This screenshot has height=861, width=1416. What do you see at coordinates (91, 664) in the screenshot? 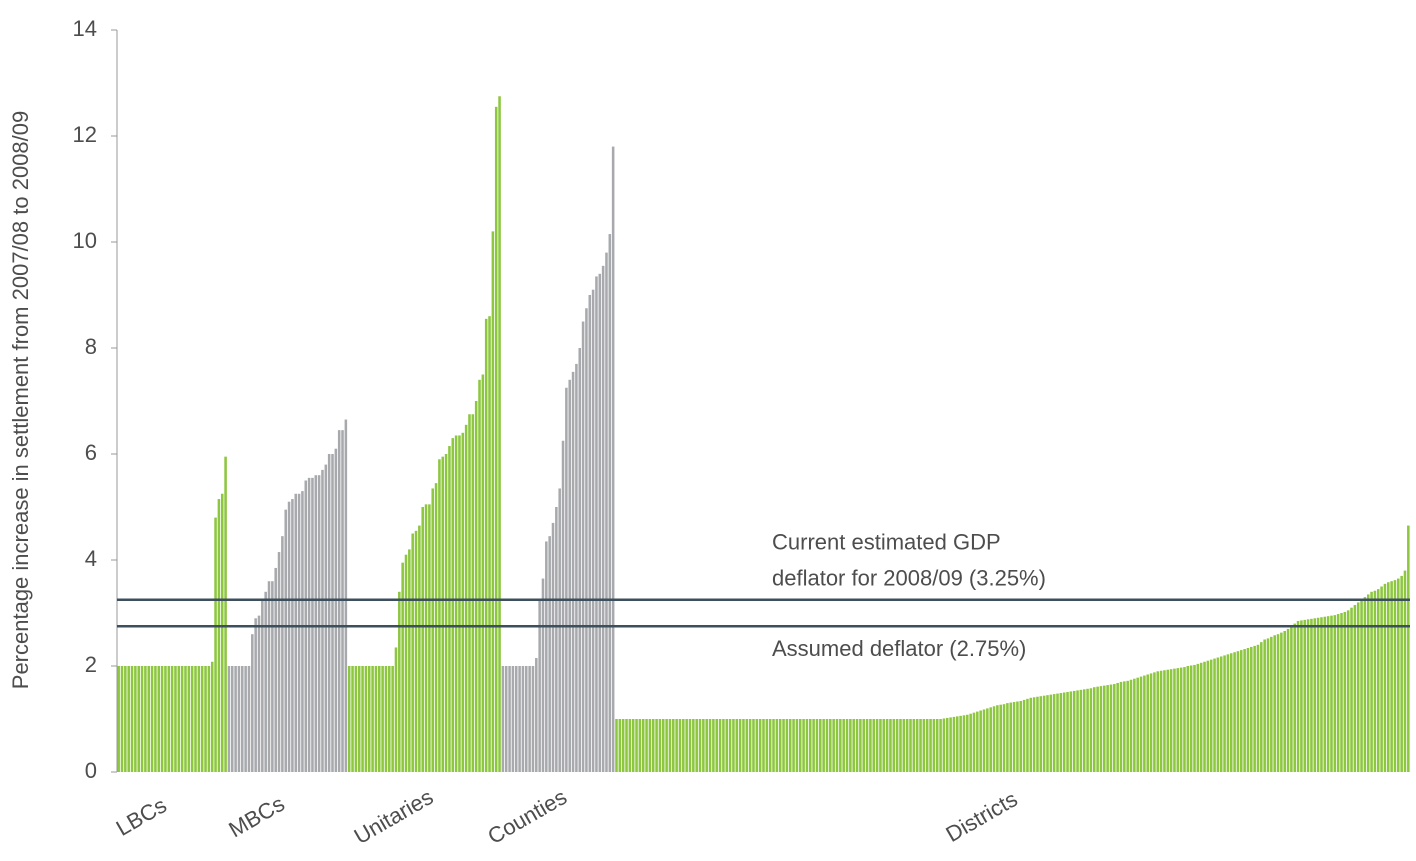
I see `y-tick-label: 2` at bounding box center [91, 664].